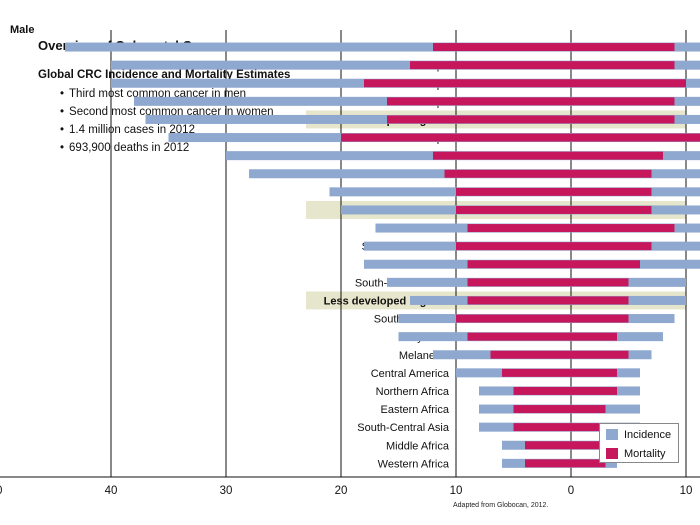 The image size is (700, 525). I want to click on category-label-middle-africa: Middle Africa, so click(418, 446).